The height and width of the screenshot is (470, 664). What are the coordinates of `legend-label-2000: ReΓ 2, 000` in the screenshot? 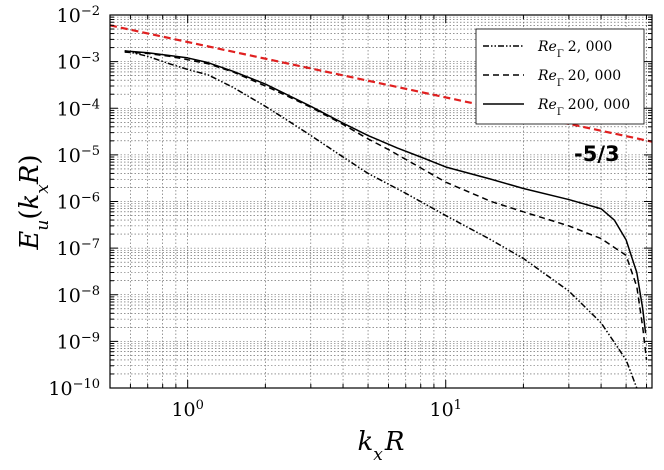 It's located at (574, 49).